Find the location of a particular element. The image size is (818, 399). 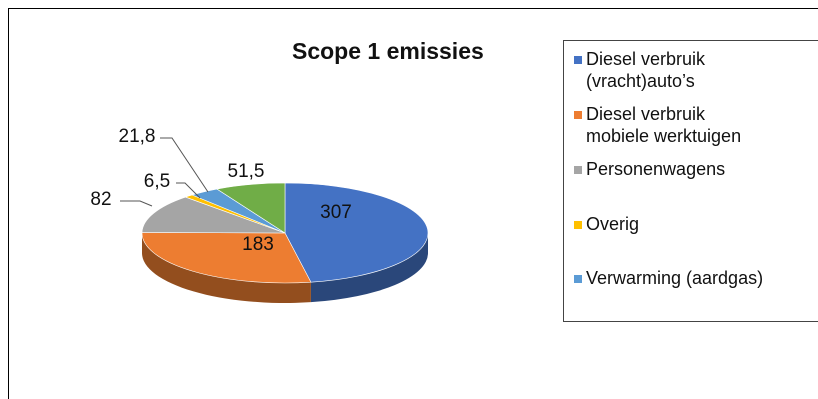

legend-item-passenger-cars: Personenwagens is located at coordinates (696, 169).